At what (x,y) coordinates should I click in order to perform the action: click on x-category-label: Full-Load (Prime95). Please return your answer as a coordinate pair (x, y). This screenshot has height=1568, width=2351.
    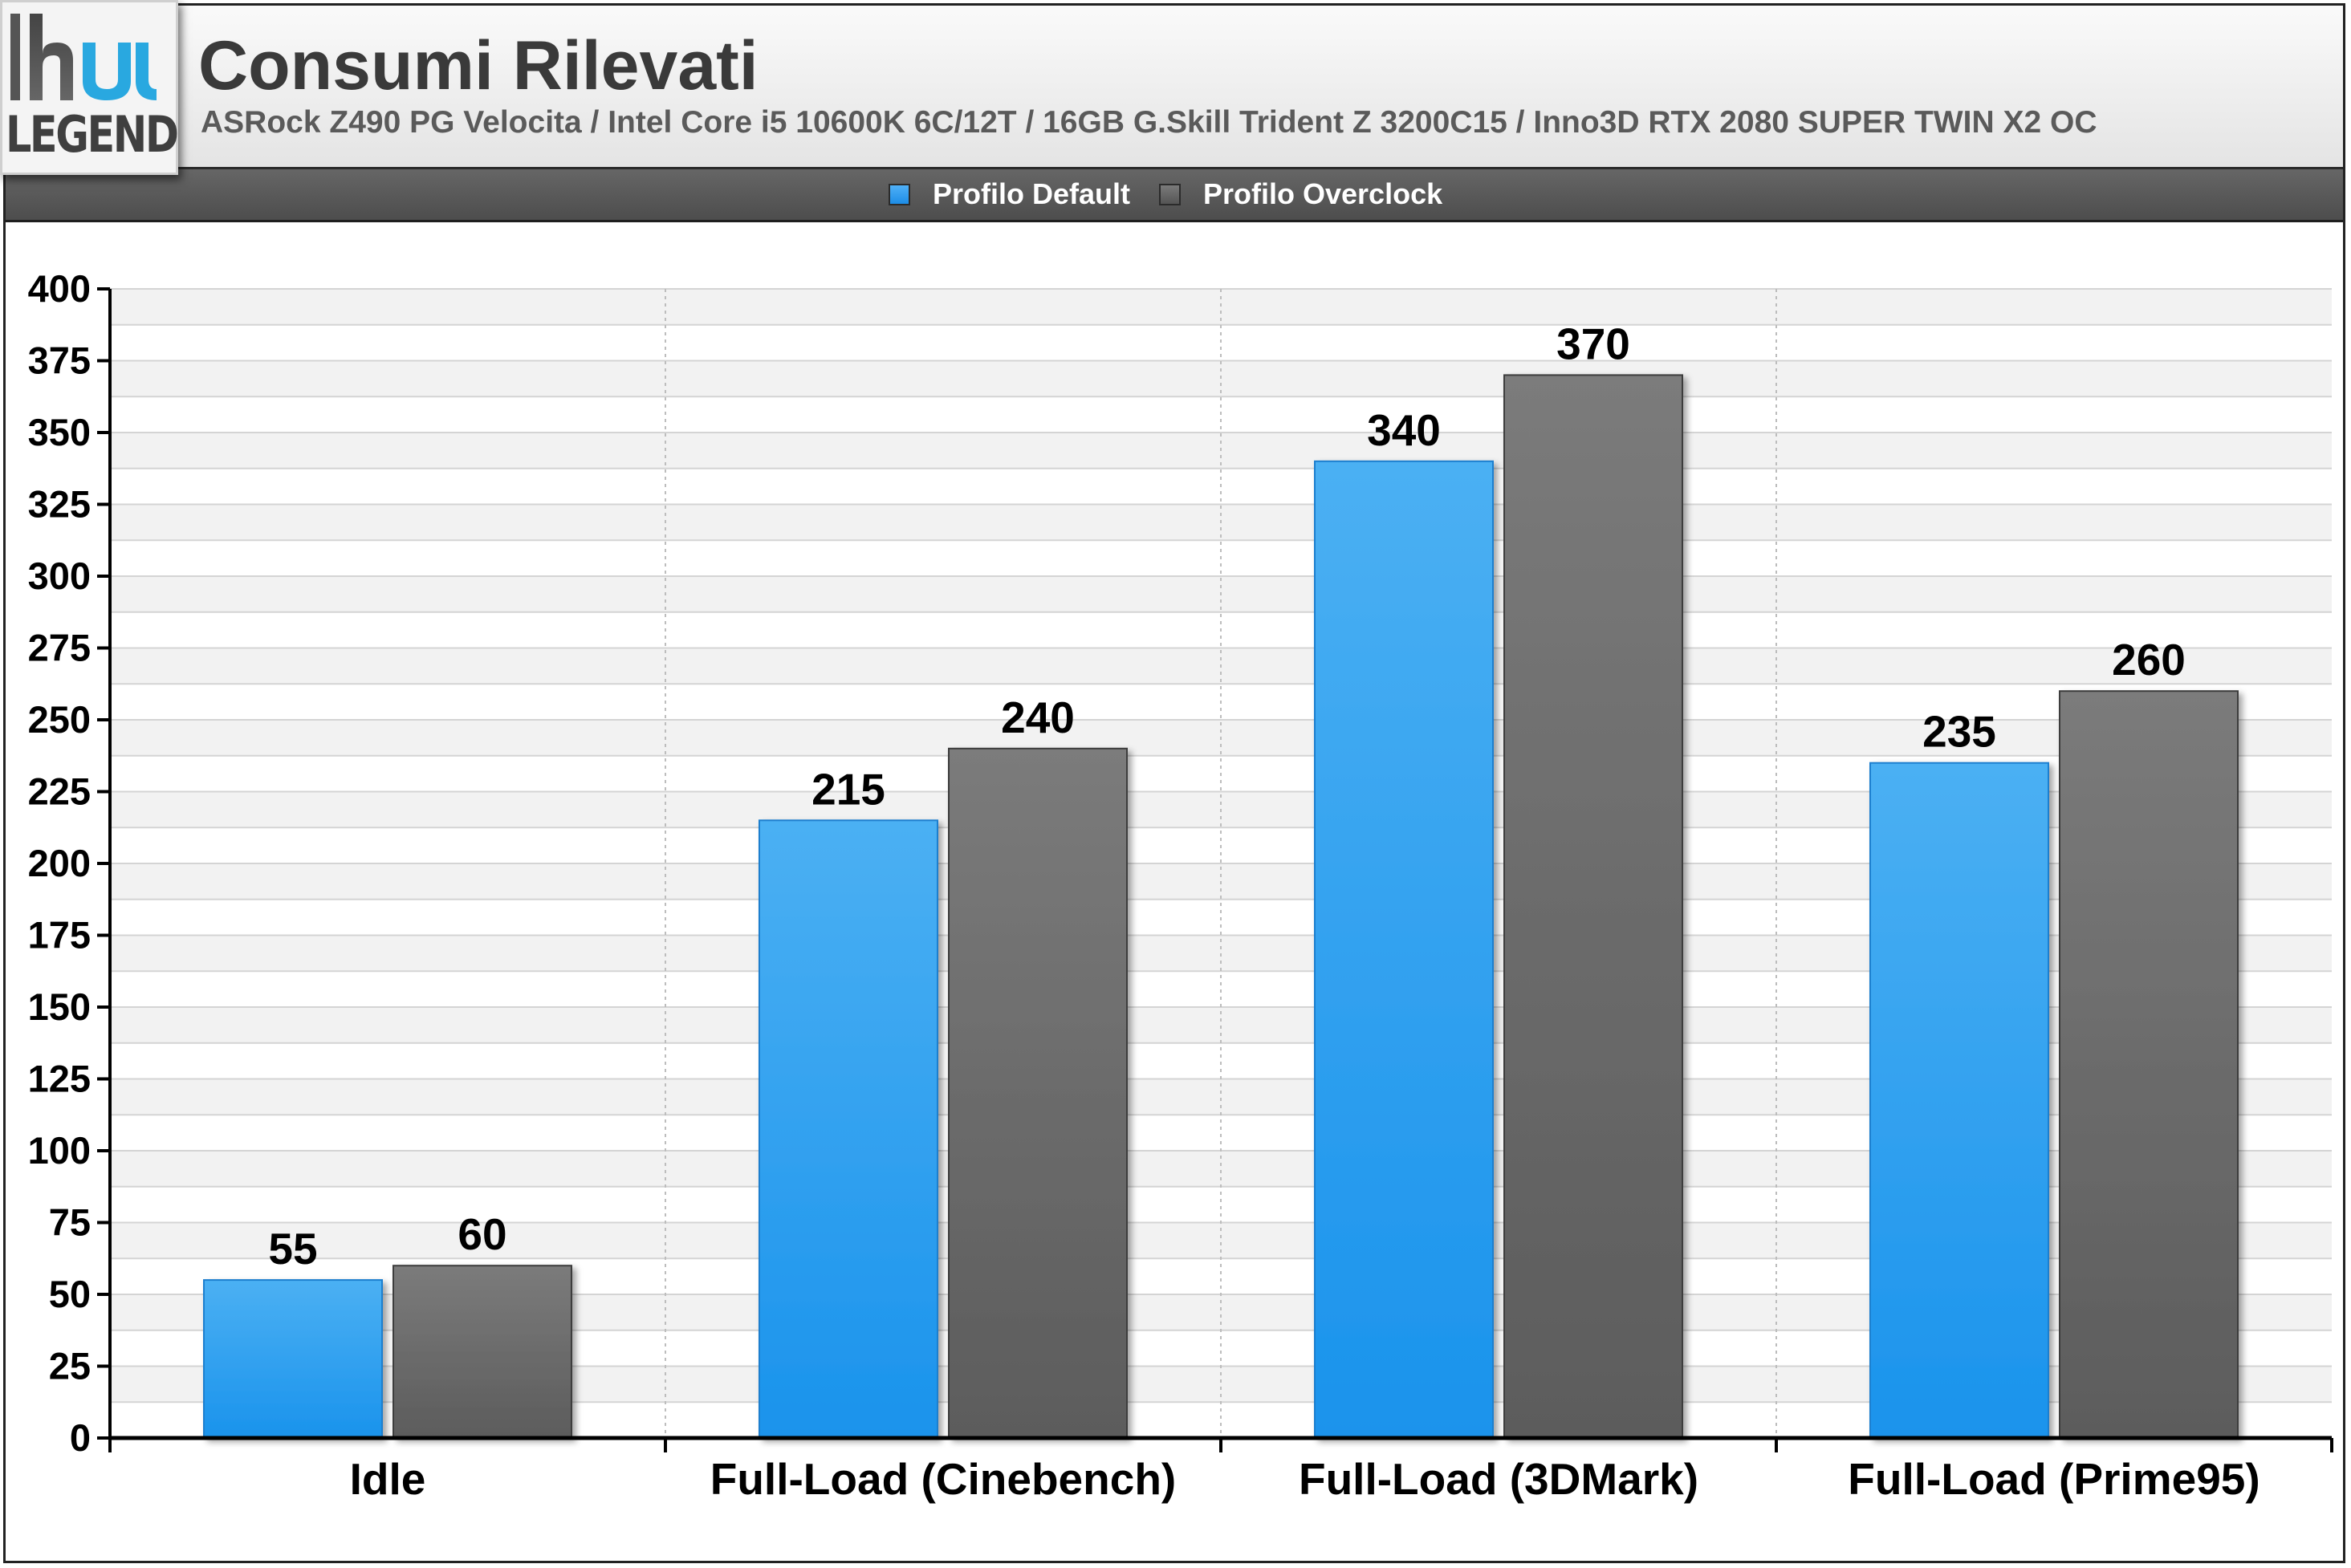
    Looking at the image, I should click on (2053, 1479).